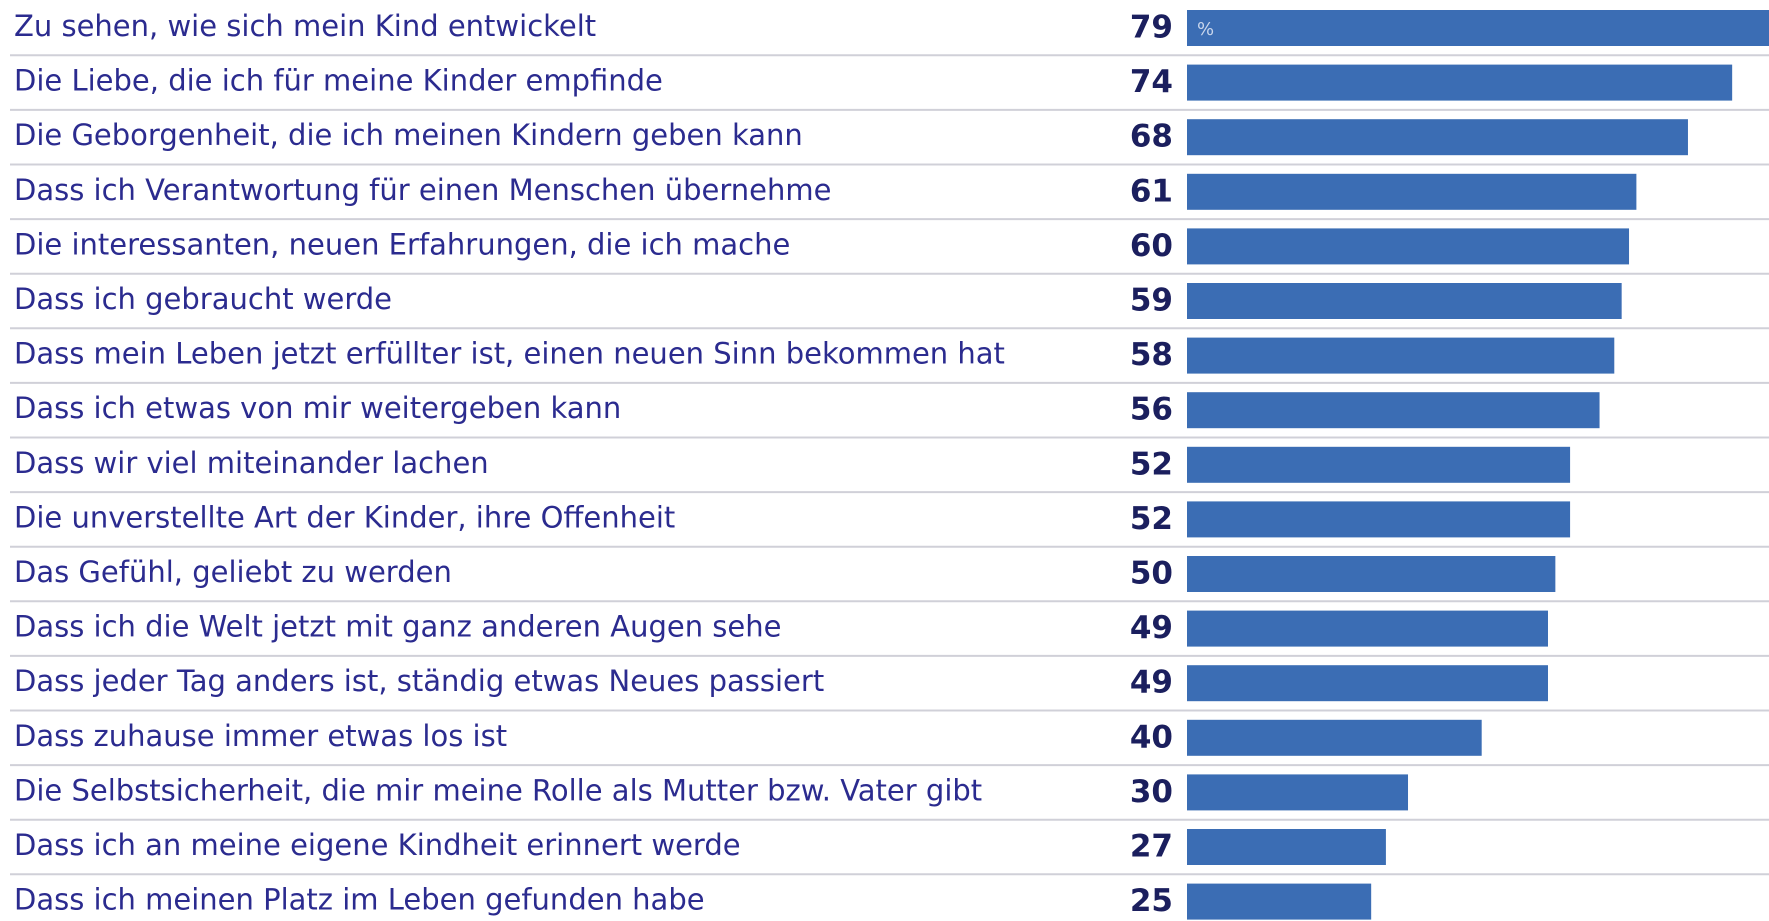  What do you see at coordinates (1151, 410) in the screenshot?
I see `value-label: 56` at bounding box center [1151, 410].